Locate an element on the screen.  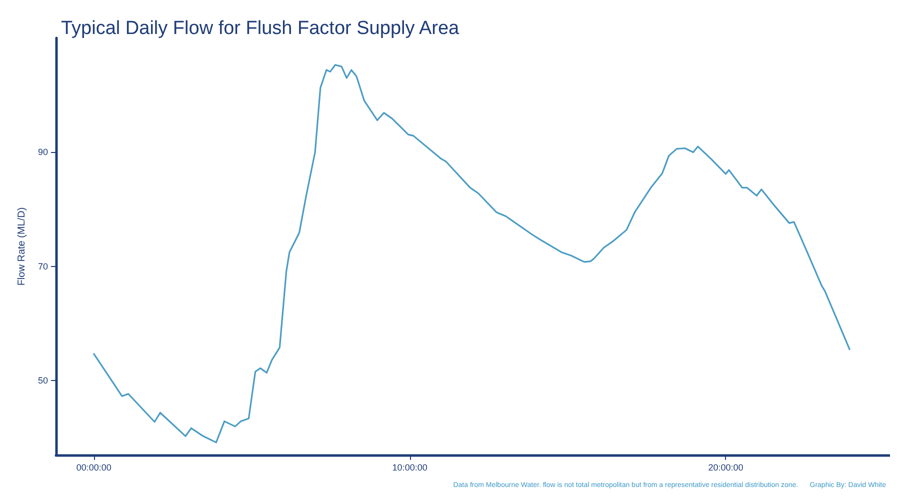
chart-title: Typical Daily Flow for Flush Factor Supply Area is located at coordinates (260, 28).